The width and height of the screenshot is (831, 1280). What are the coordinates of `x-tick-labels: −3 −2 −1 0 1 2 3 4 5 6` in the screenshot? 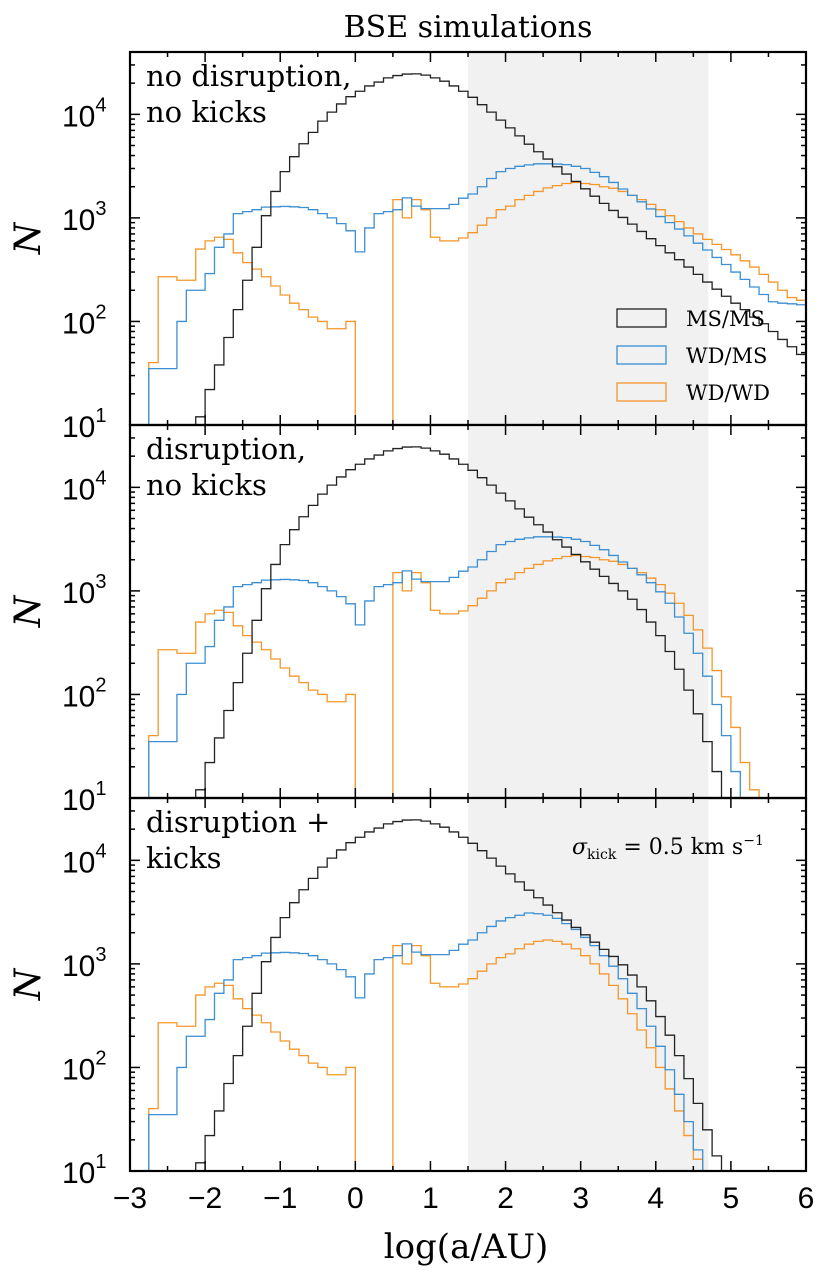 It's located at (463, 1198).